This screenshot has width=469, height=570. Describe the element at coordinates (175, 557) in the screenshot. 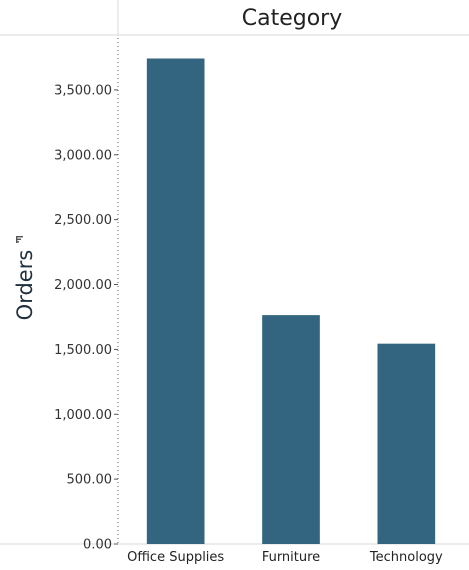

I see `x-category-label: Office Supplies` at that location.